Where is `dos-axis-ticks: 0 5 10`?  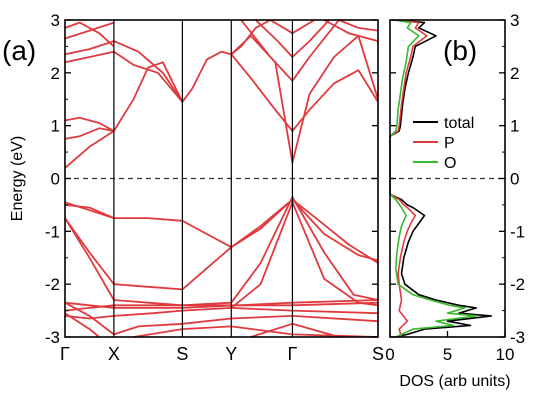 dos-axis-ticks: 0 5 10 is located at coordinates (449, 347).